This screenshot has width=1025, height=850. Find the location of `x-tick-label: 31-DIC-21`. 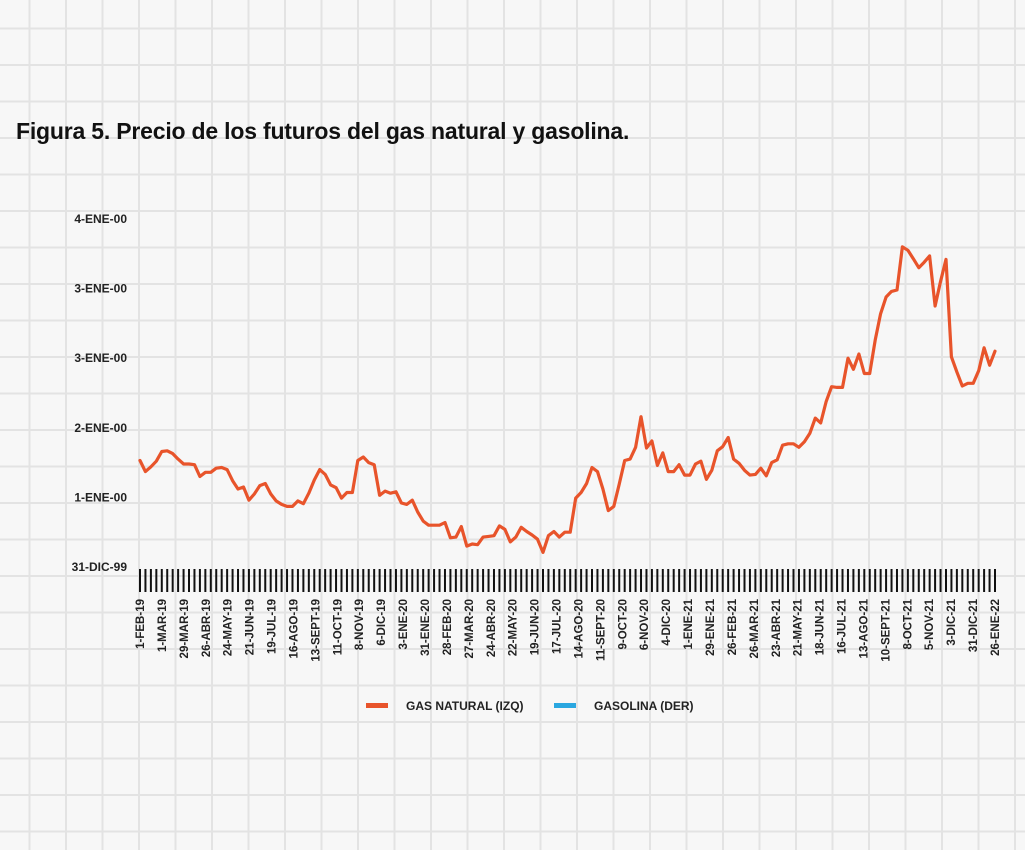

x-tick-label: 31-DIC-21 is located at coordinates (974, 625).